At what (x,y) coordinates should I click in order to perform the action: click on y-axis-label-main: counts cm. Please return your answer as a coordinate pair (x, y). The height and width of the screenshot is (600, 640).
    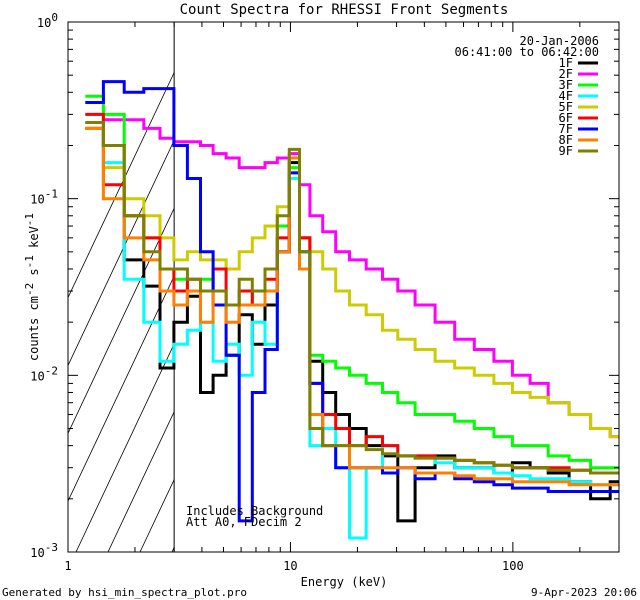
    Looking at the image, I should click on (34, 328).